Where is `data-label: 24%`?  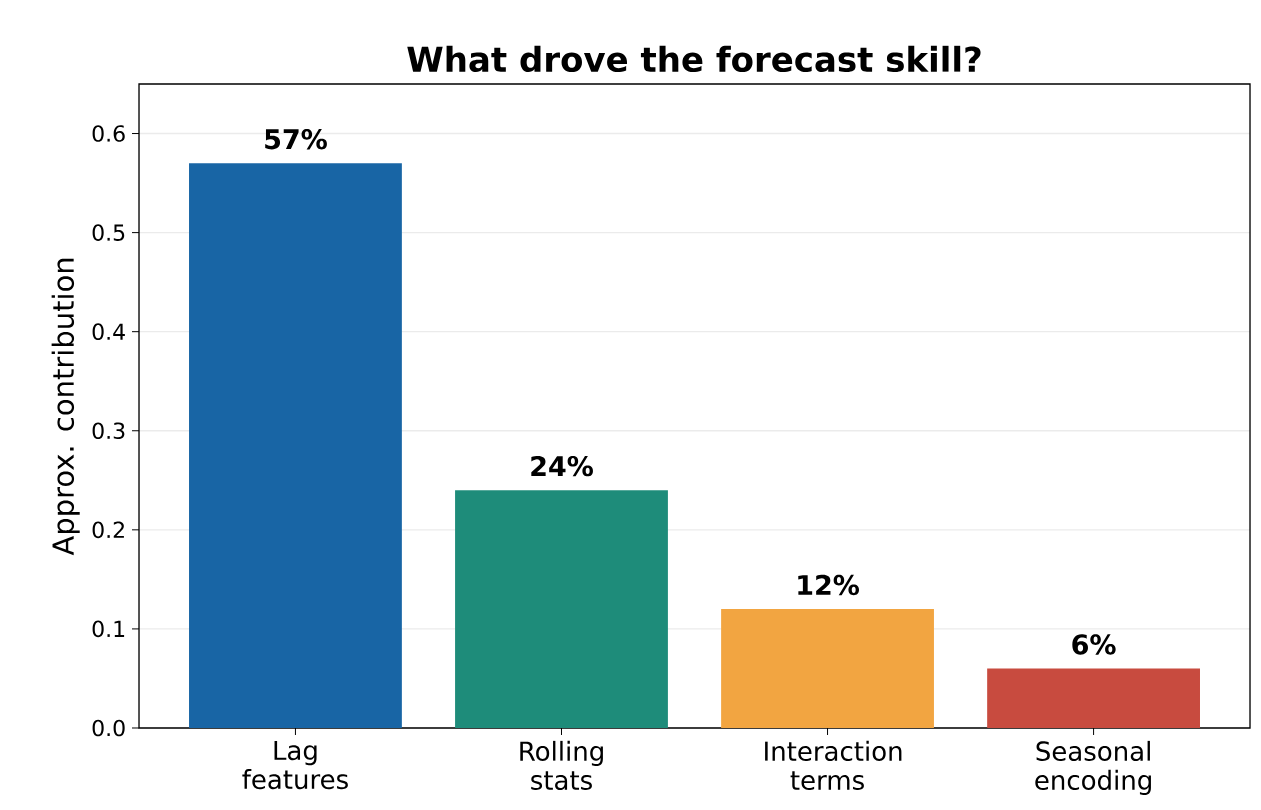
data-label: 24% is located at coordinates (562, 466).